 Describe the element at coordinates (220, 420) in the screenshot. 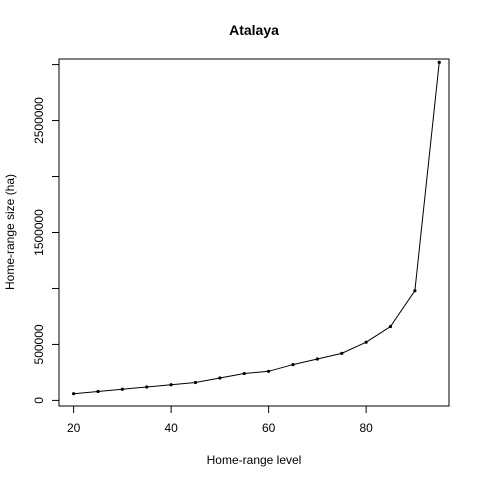

I see `x-axis: 20 40 60 80` at that location.